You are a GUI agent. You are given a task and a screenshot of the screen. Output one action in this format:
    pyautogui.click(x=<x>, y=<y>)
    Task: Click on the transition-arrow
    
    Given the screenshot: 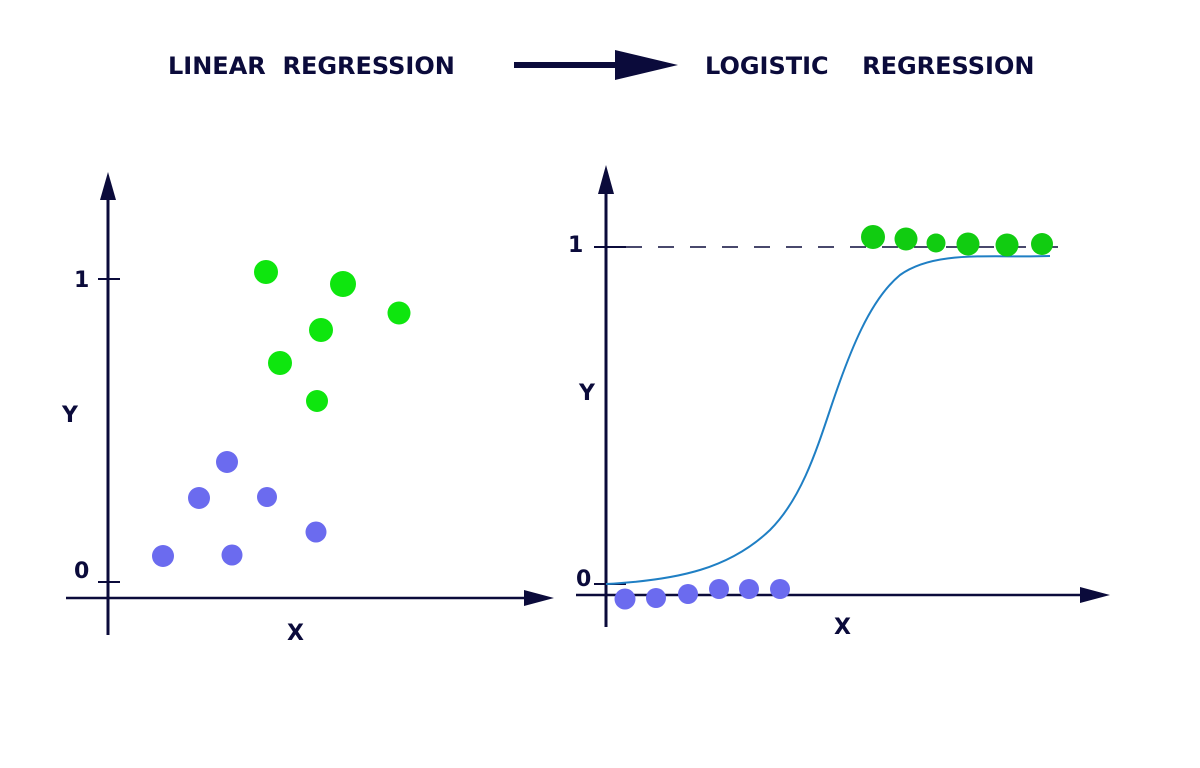 What is the action you would take?
    pyautogui.click(x=596, y=65)
    